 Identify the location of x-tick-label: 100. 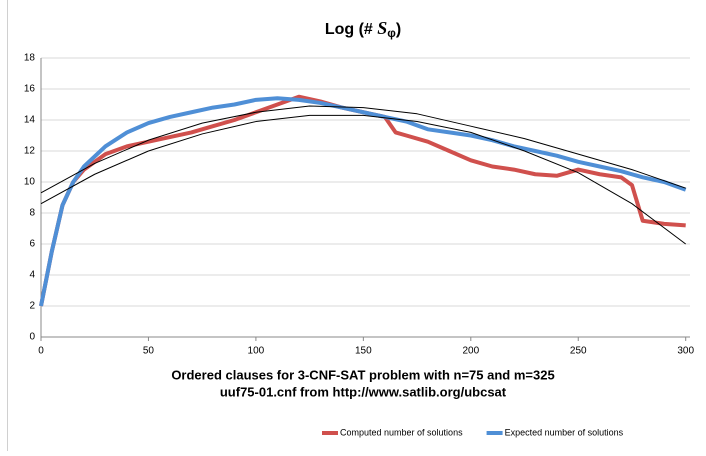
(256, 351).